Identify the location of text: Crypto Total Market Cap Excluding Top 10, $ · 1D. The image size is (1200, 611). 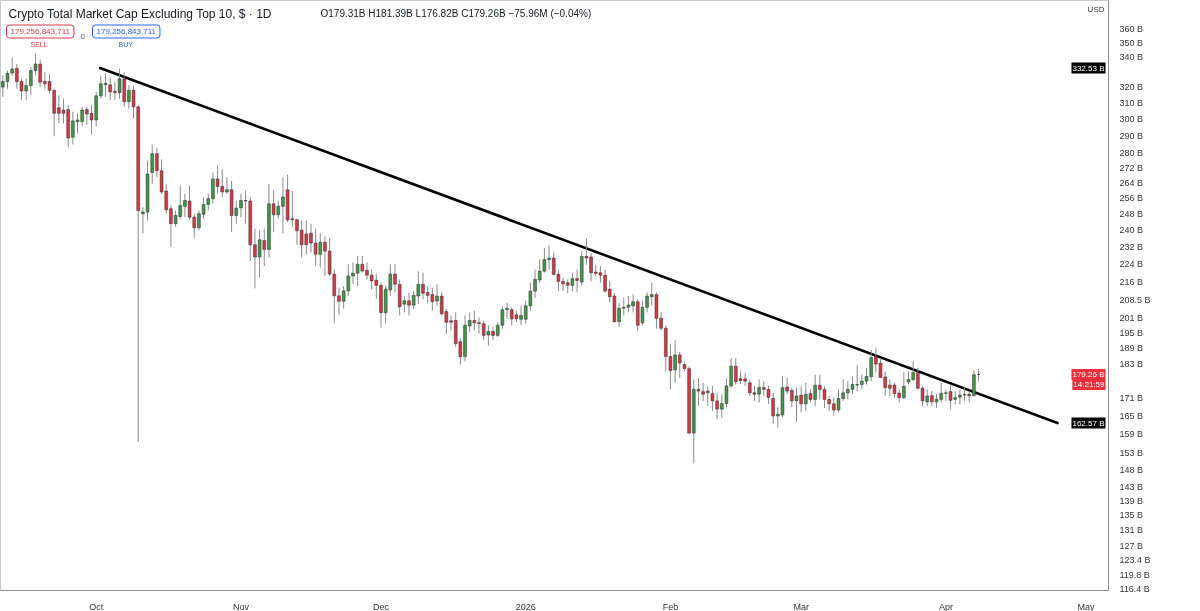
(140, 13).